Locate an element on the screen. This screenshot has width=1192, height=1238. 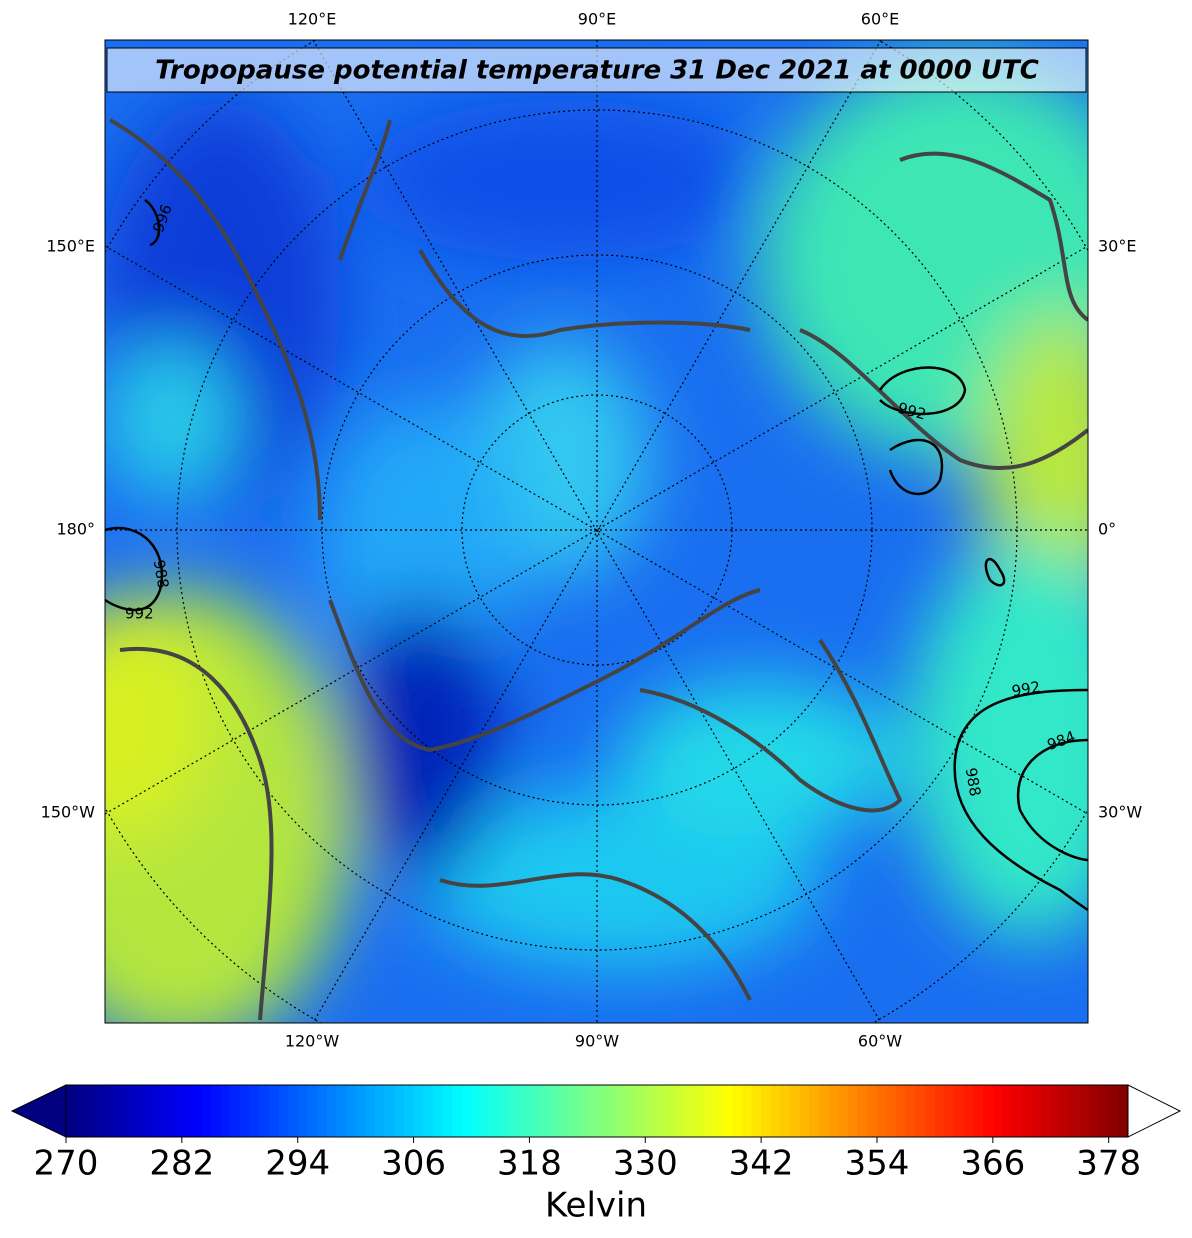
pressure-label: 988 is located at coordinates (161, 573).